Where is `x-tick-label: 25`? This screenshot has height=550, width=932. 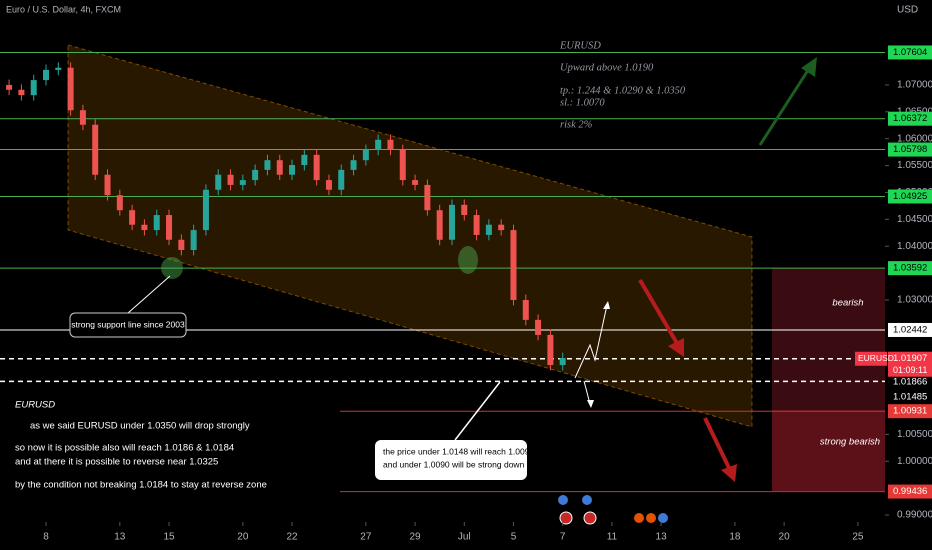 x-tick-label: 25 is located at coordinates (858, 537).